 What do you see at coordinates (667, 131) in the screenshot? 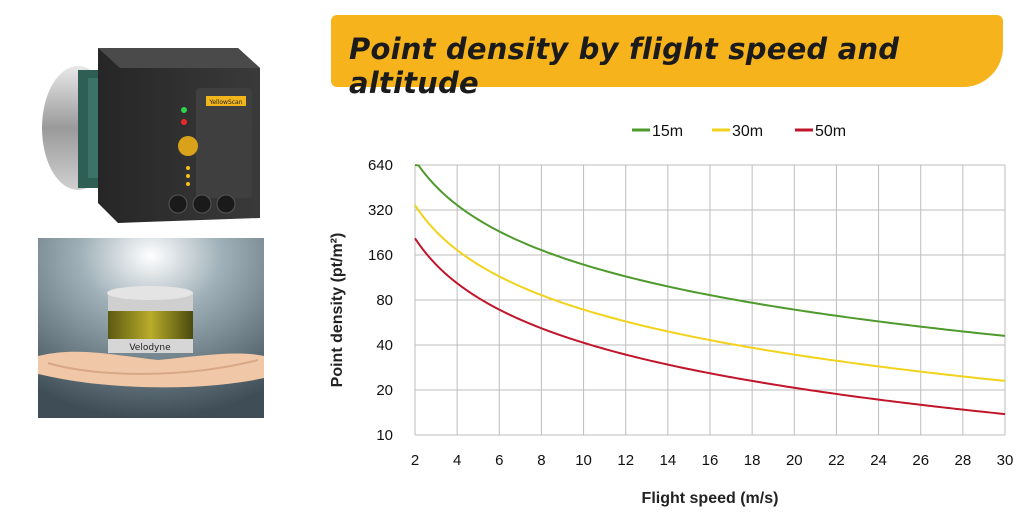
I see `legend-label-15m: 15m` at bounding box center [667, 131].